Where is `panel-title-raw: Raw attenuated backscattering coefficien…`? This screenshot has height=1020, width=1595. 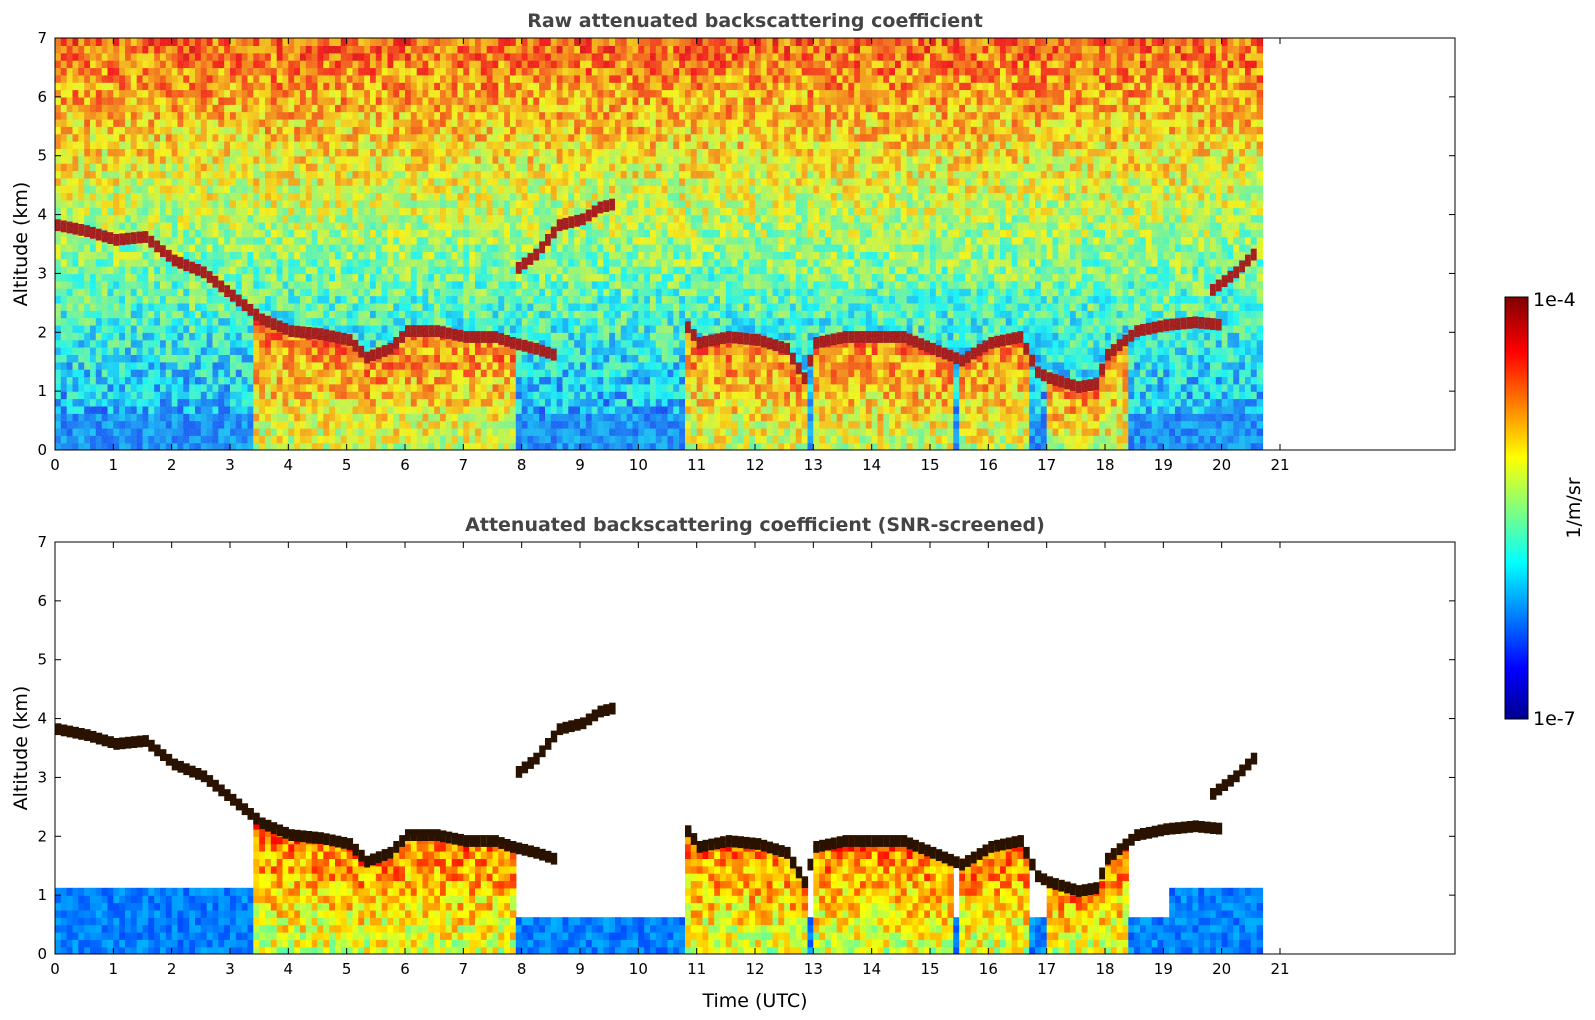 panel-title-raw: Raw attenuated backscattering coefficien… is located at coordinates (755, 21).